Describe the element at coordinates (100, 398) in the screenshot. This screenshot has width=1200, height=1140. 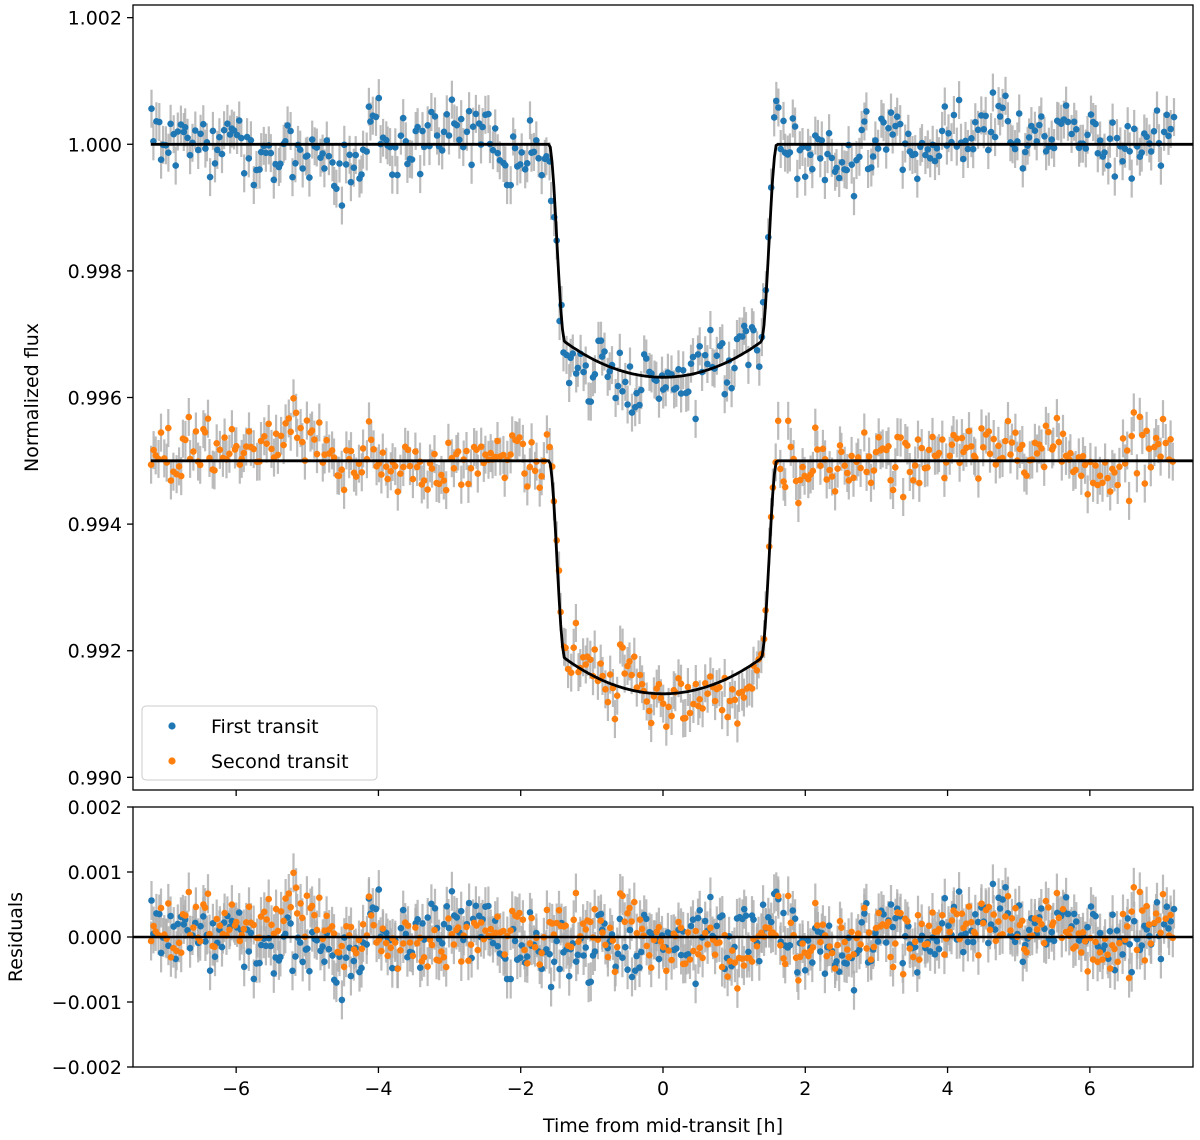
I see `top-y-ticks: 0.990 0.992 0.994 0.996 0.998 1.000 1.002` at that location.